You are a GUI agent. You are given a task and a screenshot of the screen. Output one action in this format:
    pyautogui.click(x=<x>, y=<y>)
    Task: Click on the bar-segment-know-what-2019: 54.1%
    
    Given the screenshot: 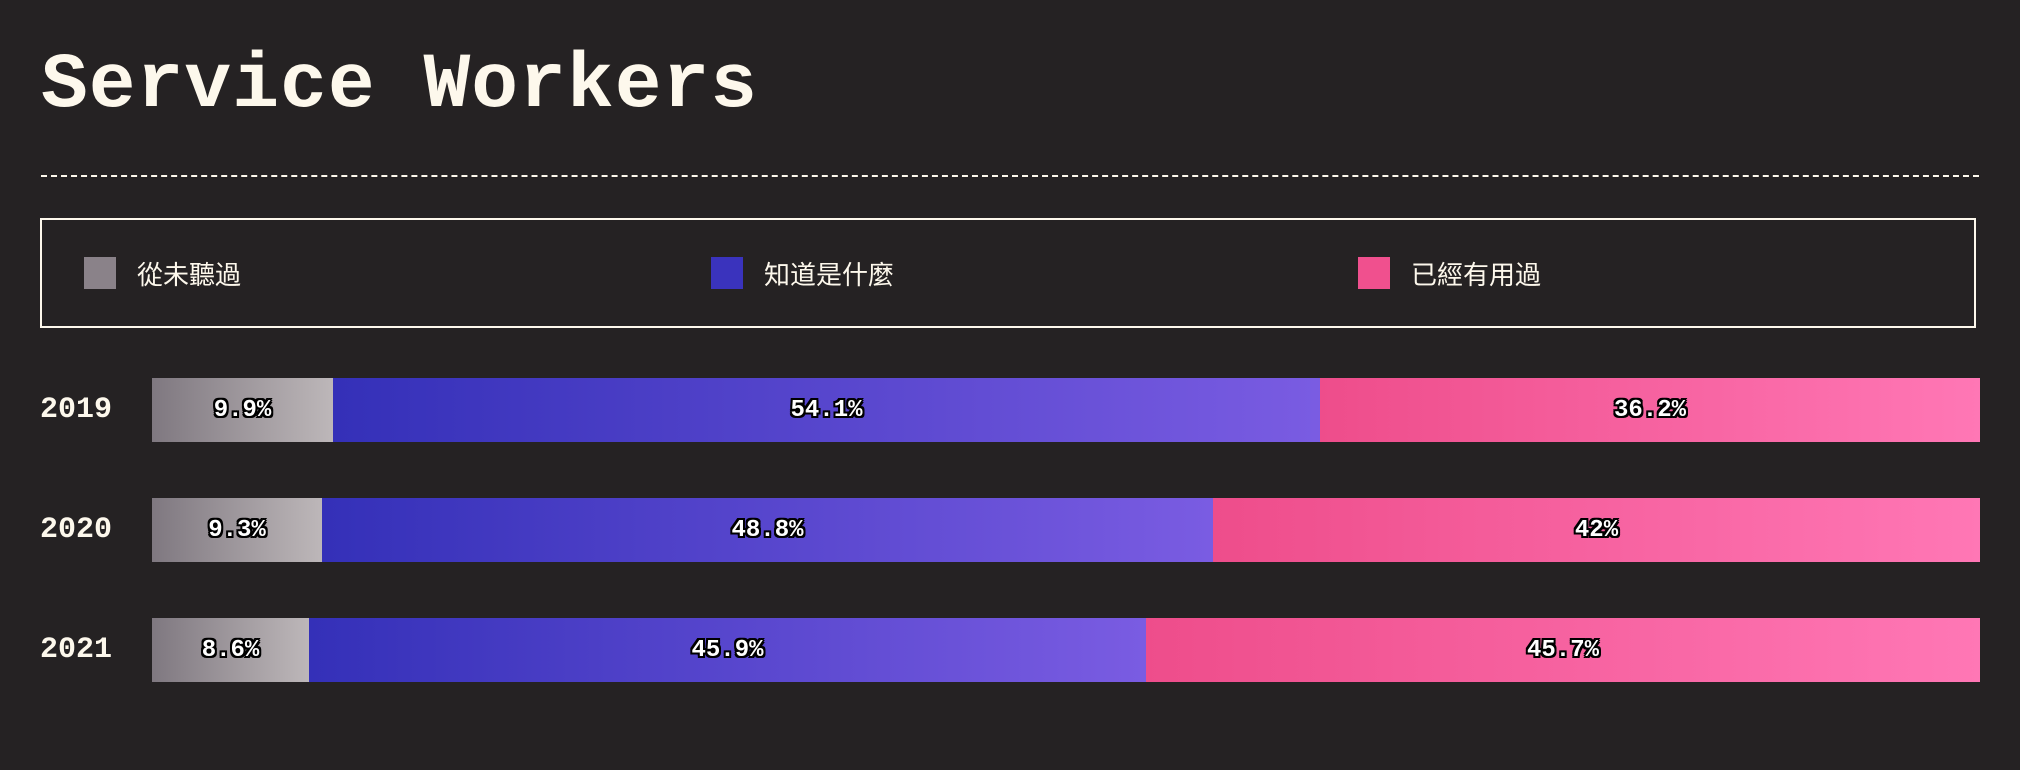 What is the action you would take?
    pyautogui.click(x=826, y=410)
    